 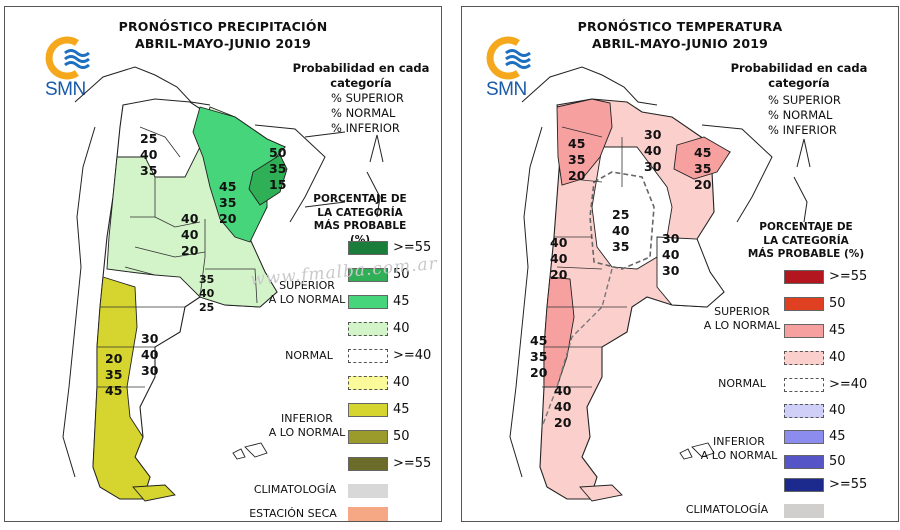 I want to click on legend-swatch-estacion-seca, so click(x=368, y=514).